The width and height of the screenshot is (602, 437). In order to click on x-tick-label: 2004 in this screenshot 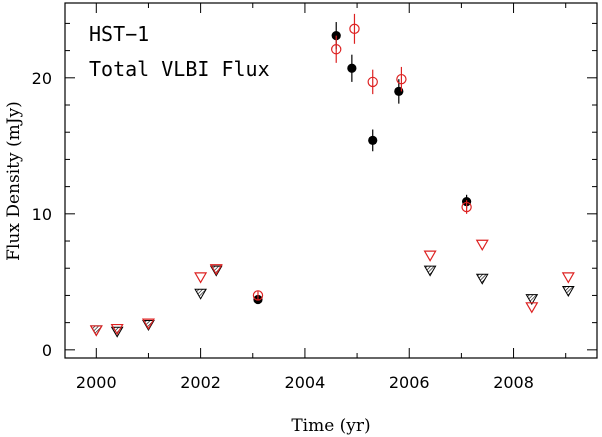, I will do `click(305, 382)`.